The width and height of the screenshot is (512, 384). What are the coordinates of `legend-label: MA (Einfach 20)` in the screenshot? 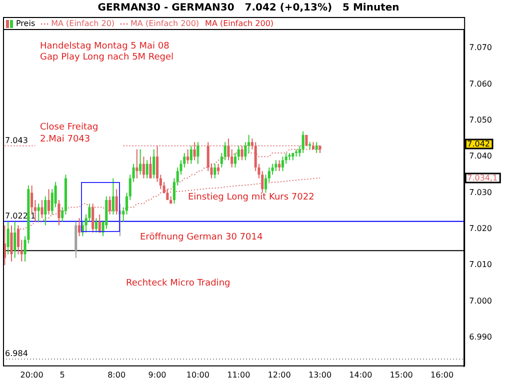 It's located at (83, 23).